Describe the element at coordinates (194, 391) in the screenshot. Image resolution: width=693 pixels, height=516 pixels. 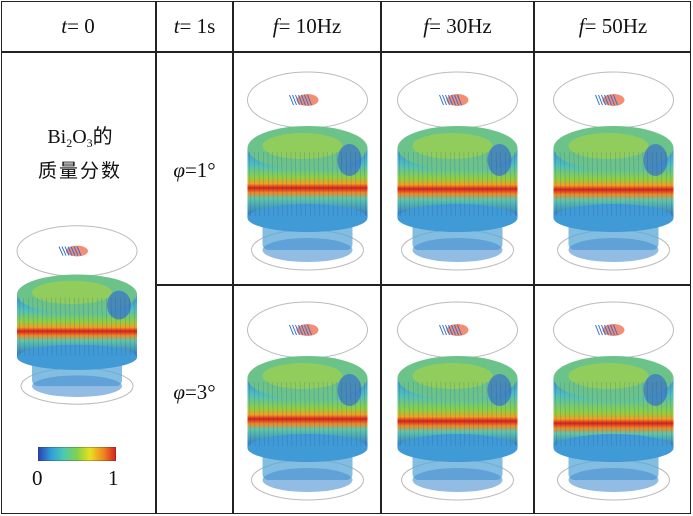
I see `row-label-phi3: φ =3°` at that location.